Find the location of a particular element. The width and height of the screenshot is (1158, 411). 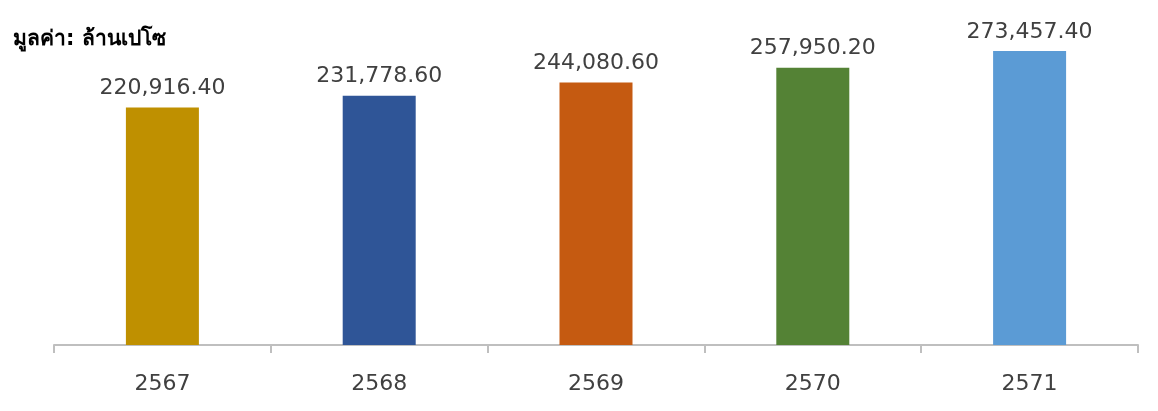

x-tick-label: 2570 is located at coordinates (812, 382).